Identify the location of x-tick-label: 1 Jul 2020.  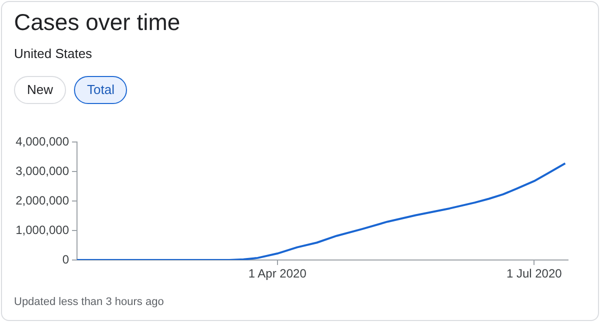
(534, 273).